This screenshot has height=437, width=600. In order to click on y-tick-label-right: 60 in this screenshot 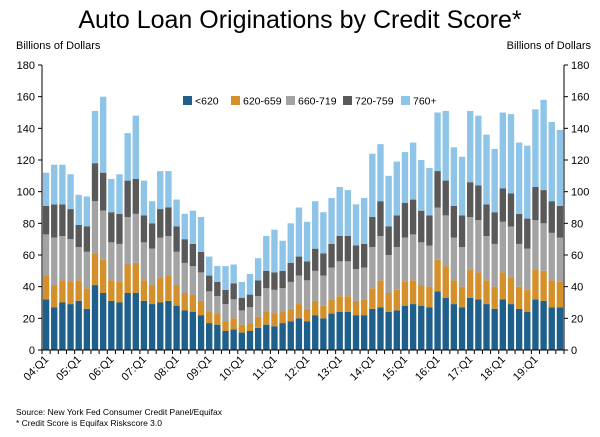, I will do `click(577, 256)`.